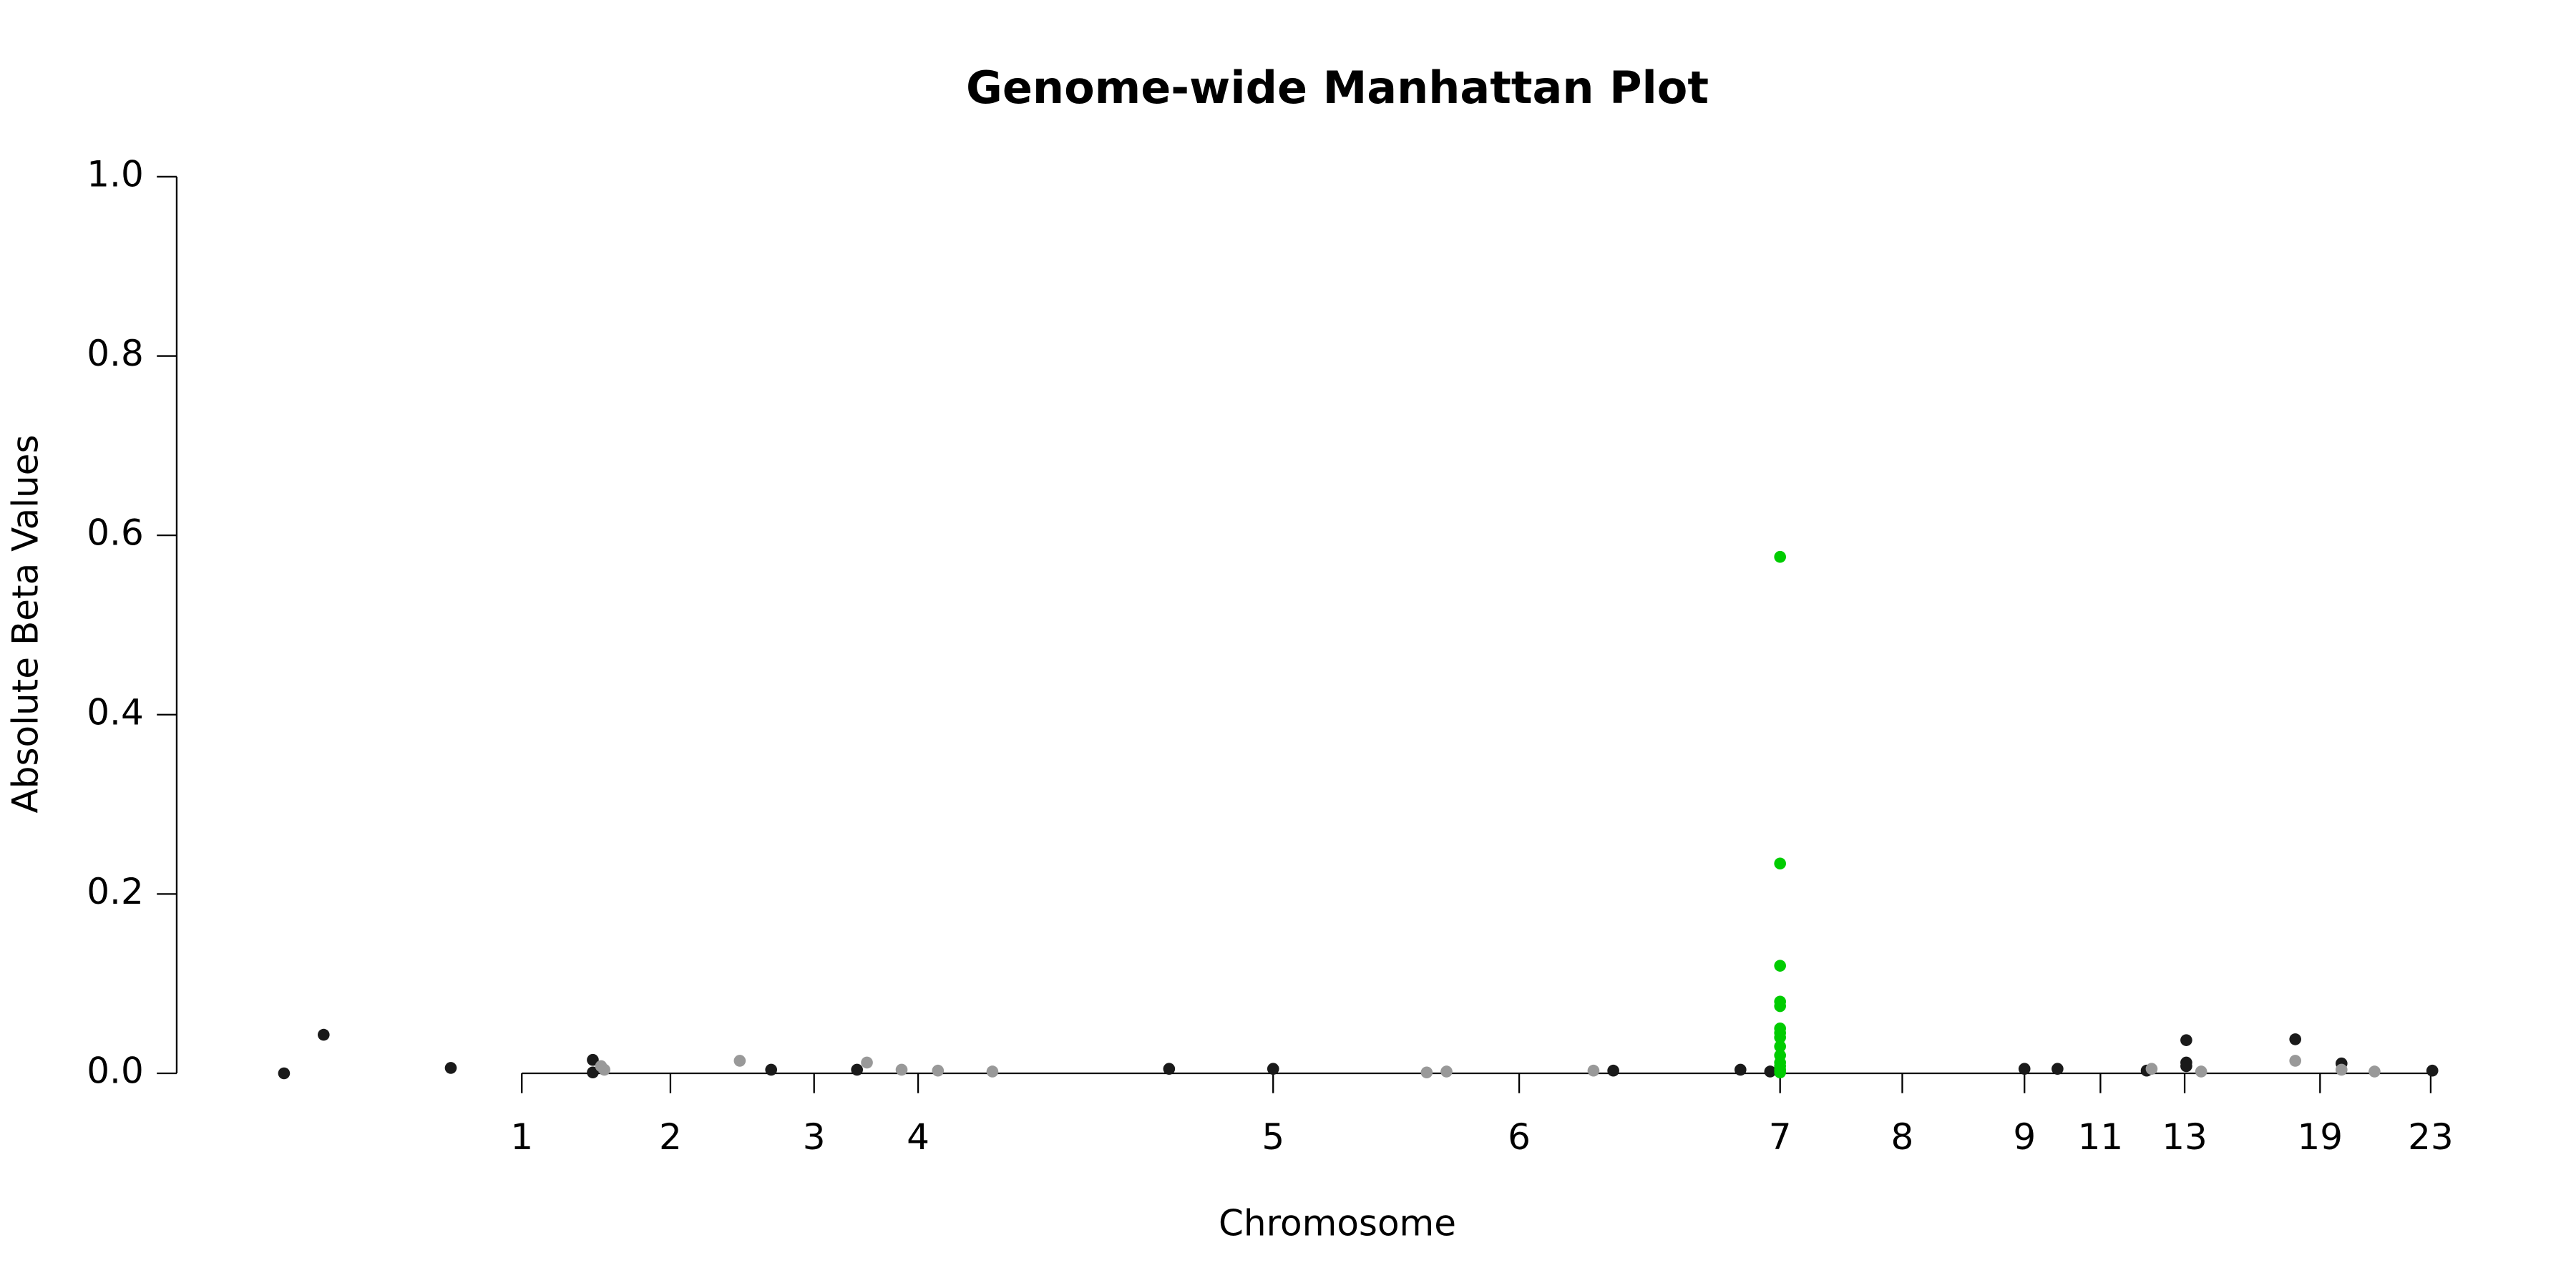  Describe the element at coordinates (814, 1137) in the screenshot. I see `x-tick-label: 3` at that location.